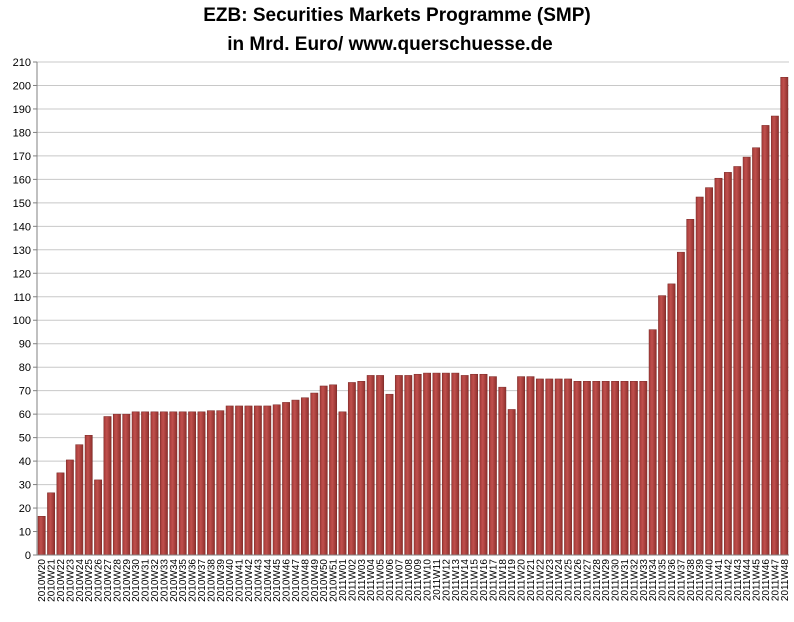  I want to click on y-tick-label: 150, so click(22, 204).